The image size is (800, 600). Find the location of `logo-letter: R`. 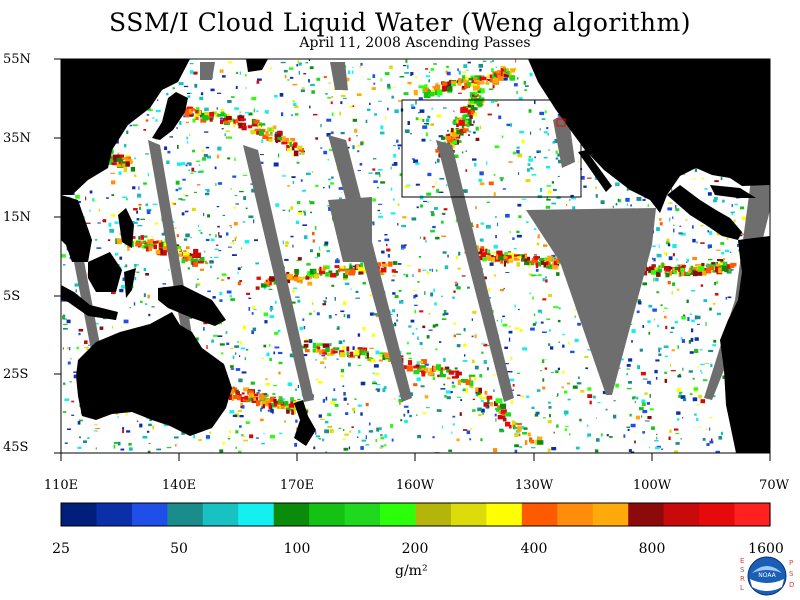

logo-letter: R is located at coordinates (742, 579).